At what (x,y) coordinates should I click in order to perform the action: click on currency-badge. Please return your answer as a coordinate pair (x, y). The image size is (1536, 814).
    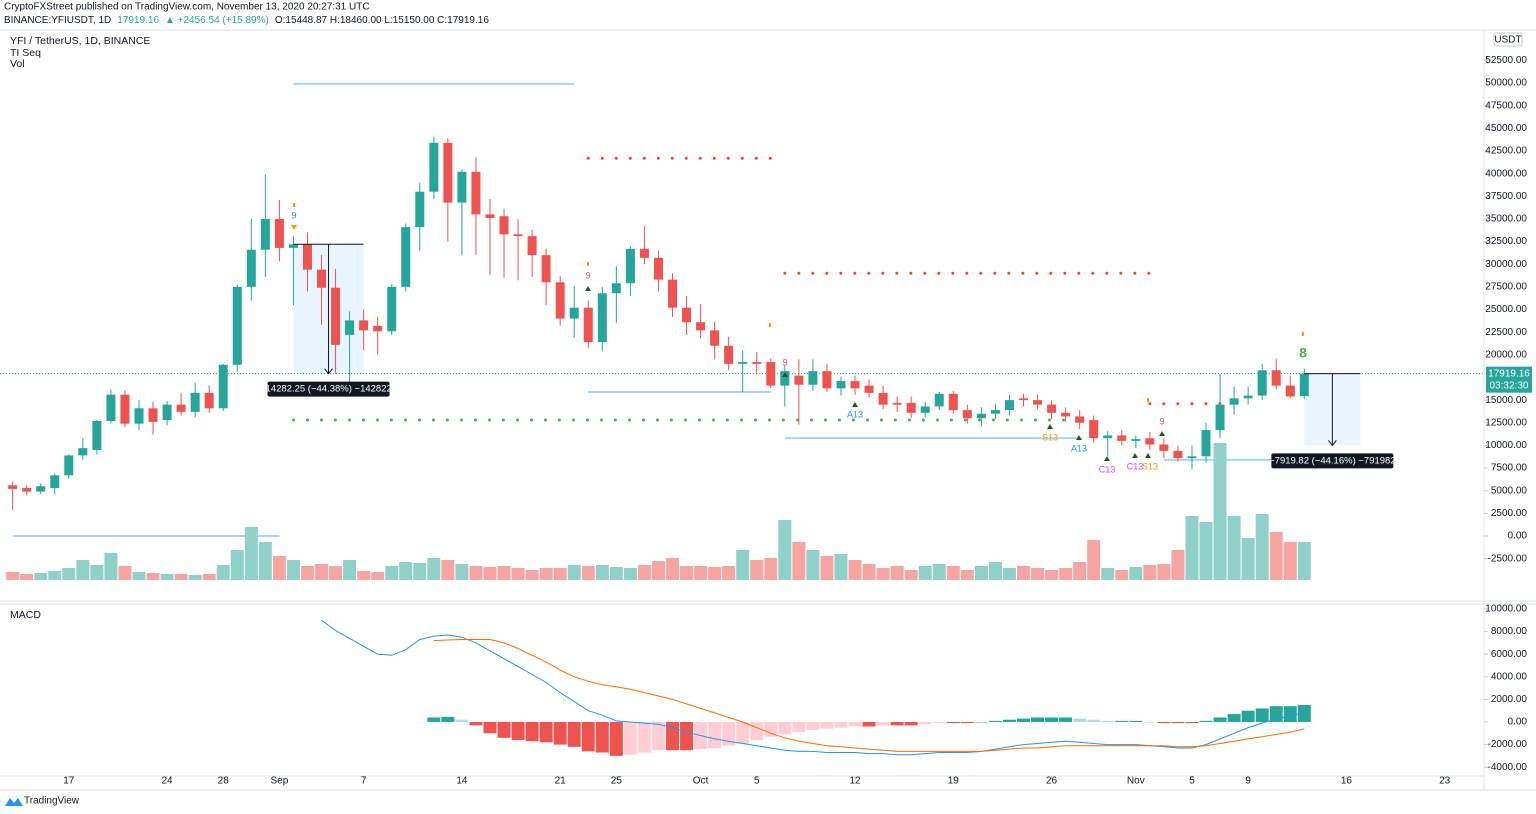
    Looking at the image, I should click on (1508, 39).